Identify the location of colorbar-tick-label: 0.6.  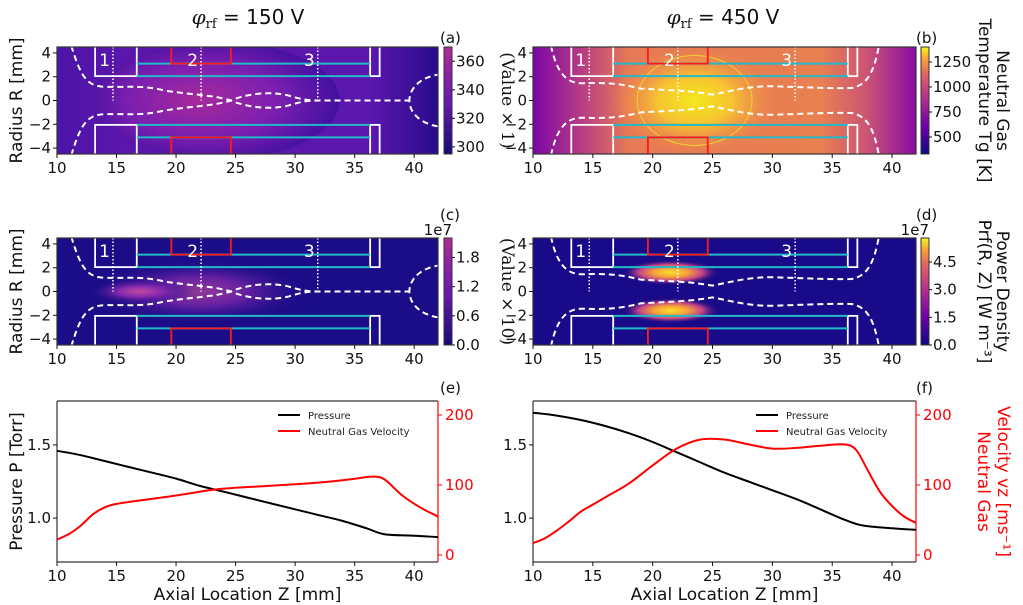
(468, 316).